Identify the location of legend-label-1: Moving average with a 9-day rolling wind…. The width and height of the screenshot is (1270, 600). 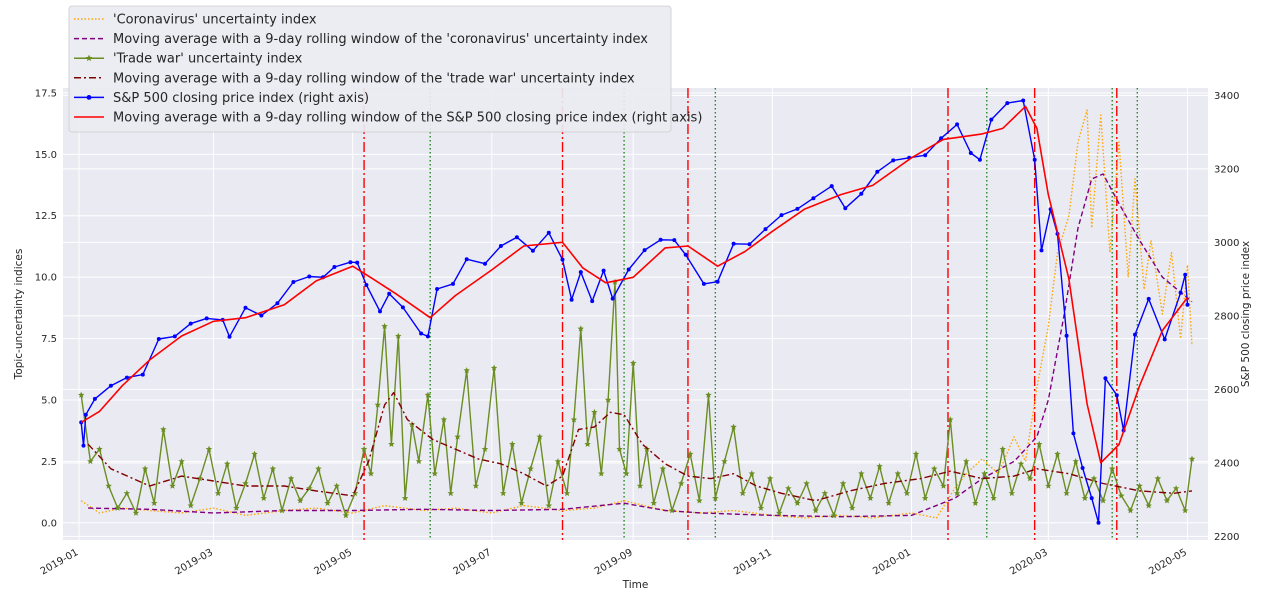
(380, 39).